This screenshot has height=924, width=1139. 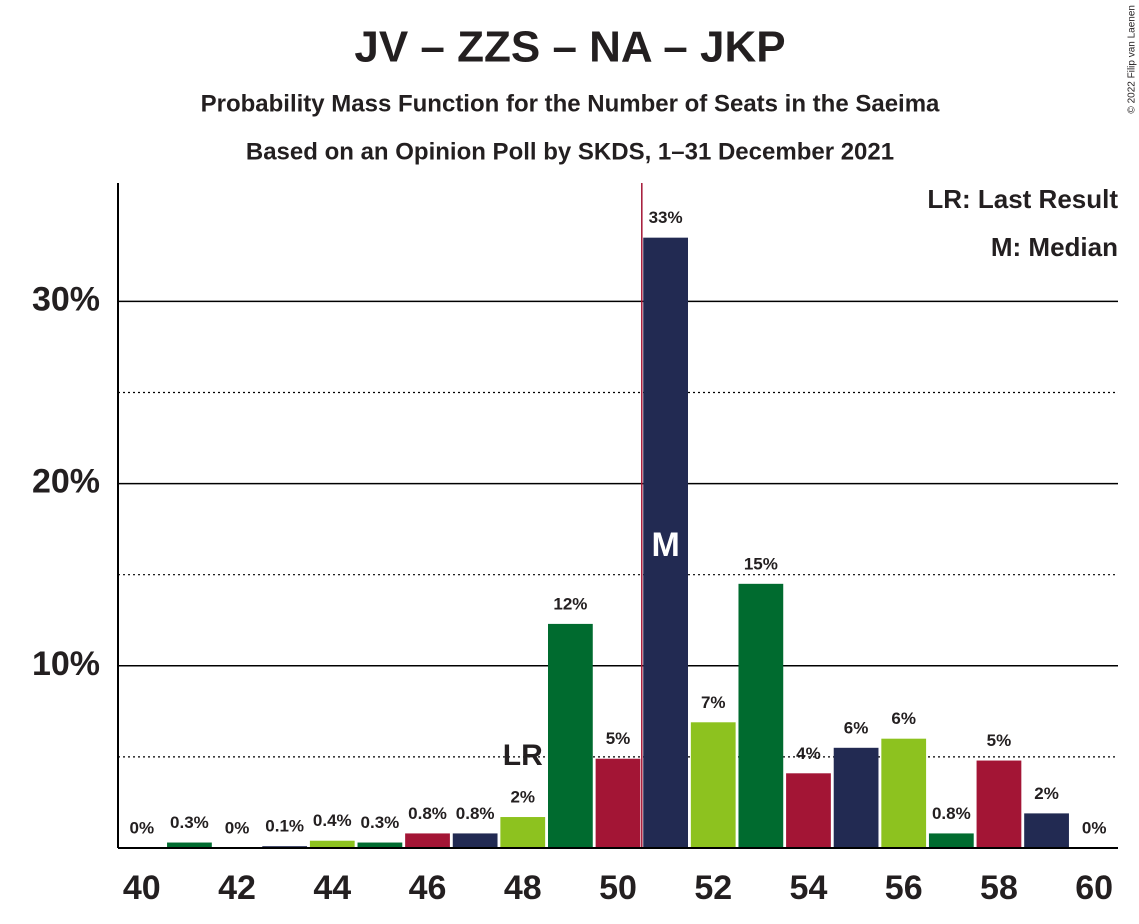 What do you see at coordinates (237, 888) in the screenshot?
I see `x-tick-label: 42` at bounding box center [237, 888].